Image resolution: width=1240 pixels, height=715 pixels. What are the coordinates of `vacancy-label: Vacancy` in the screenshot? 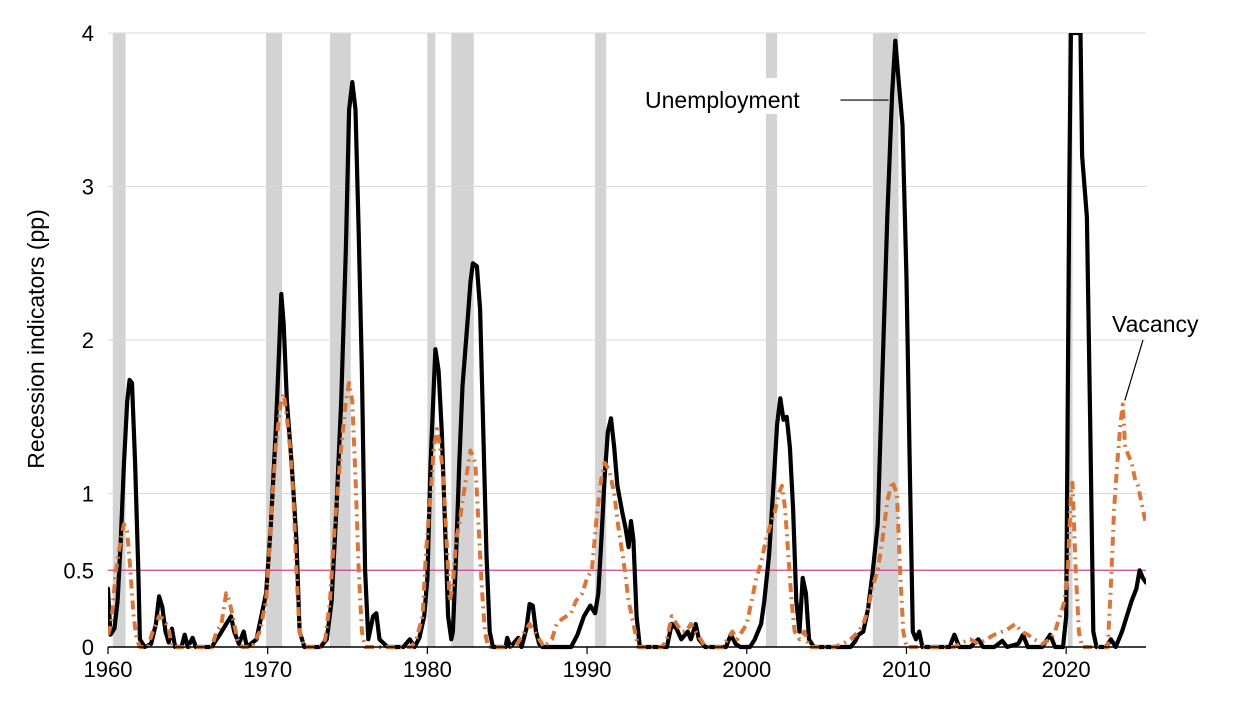 It's located at (1155, 324).